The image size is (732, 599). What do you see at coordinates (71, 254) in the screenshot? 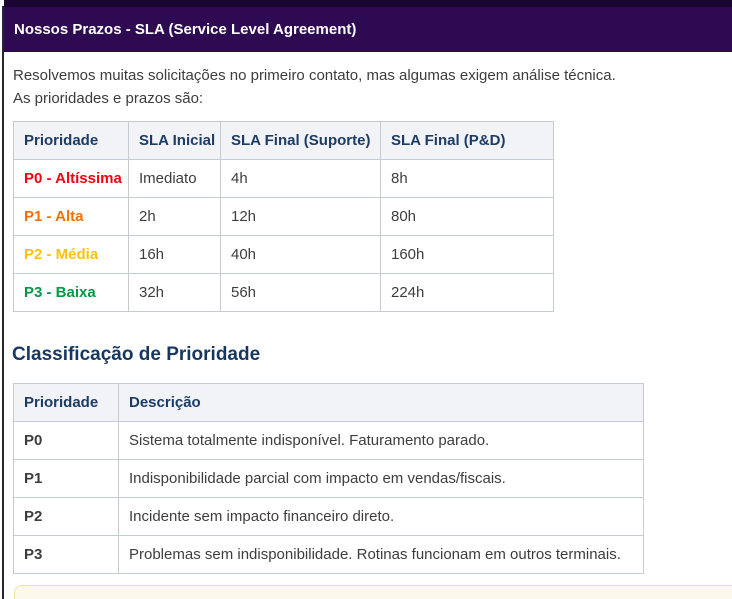
I see `priority-label: P2 - Média` at bounding box center [71, 254].